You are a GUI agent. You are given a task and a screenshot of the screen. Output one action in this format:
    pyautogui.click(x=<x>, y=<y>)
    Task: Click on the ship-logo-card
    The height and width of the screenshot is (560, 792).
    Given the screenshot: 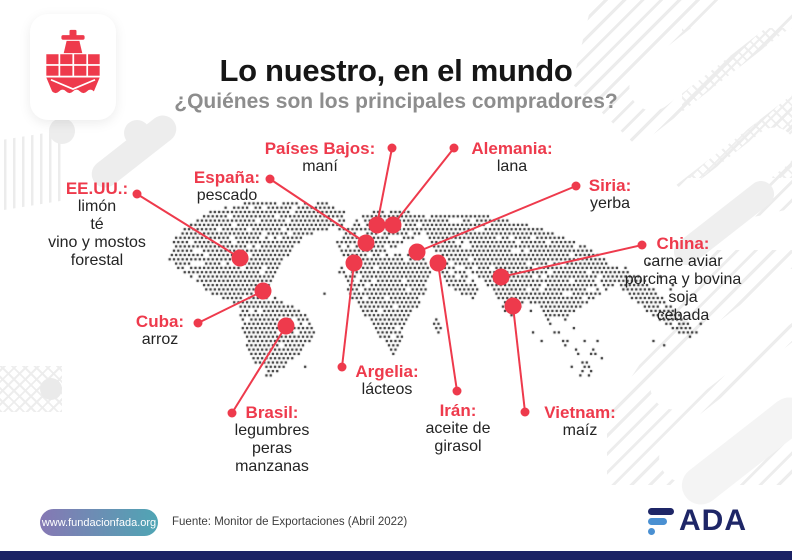 What is the action you would take?
    pyautogui.click(x=73, y=67)
    